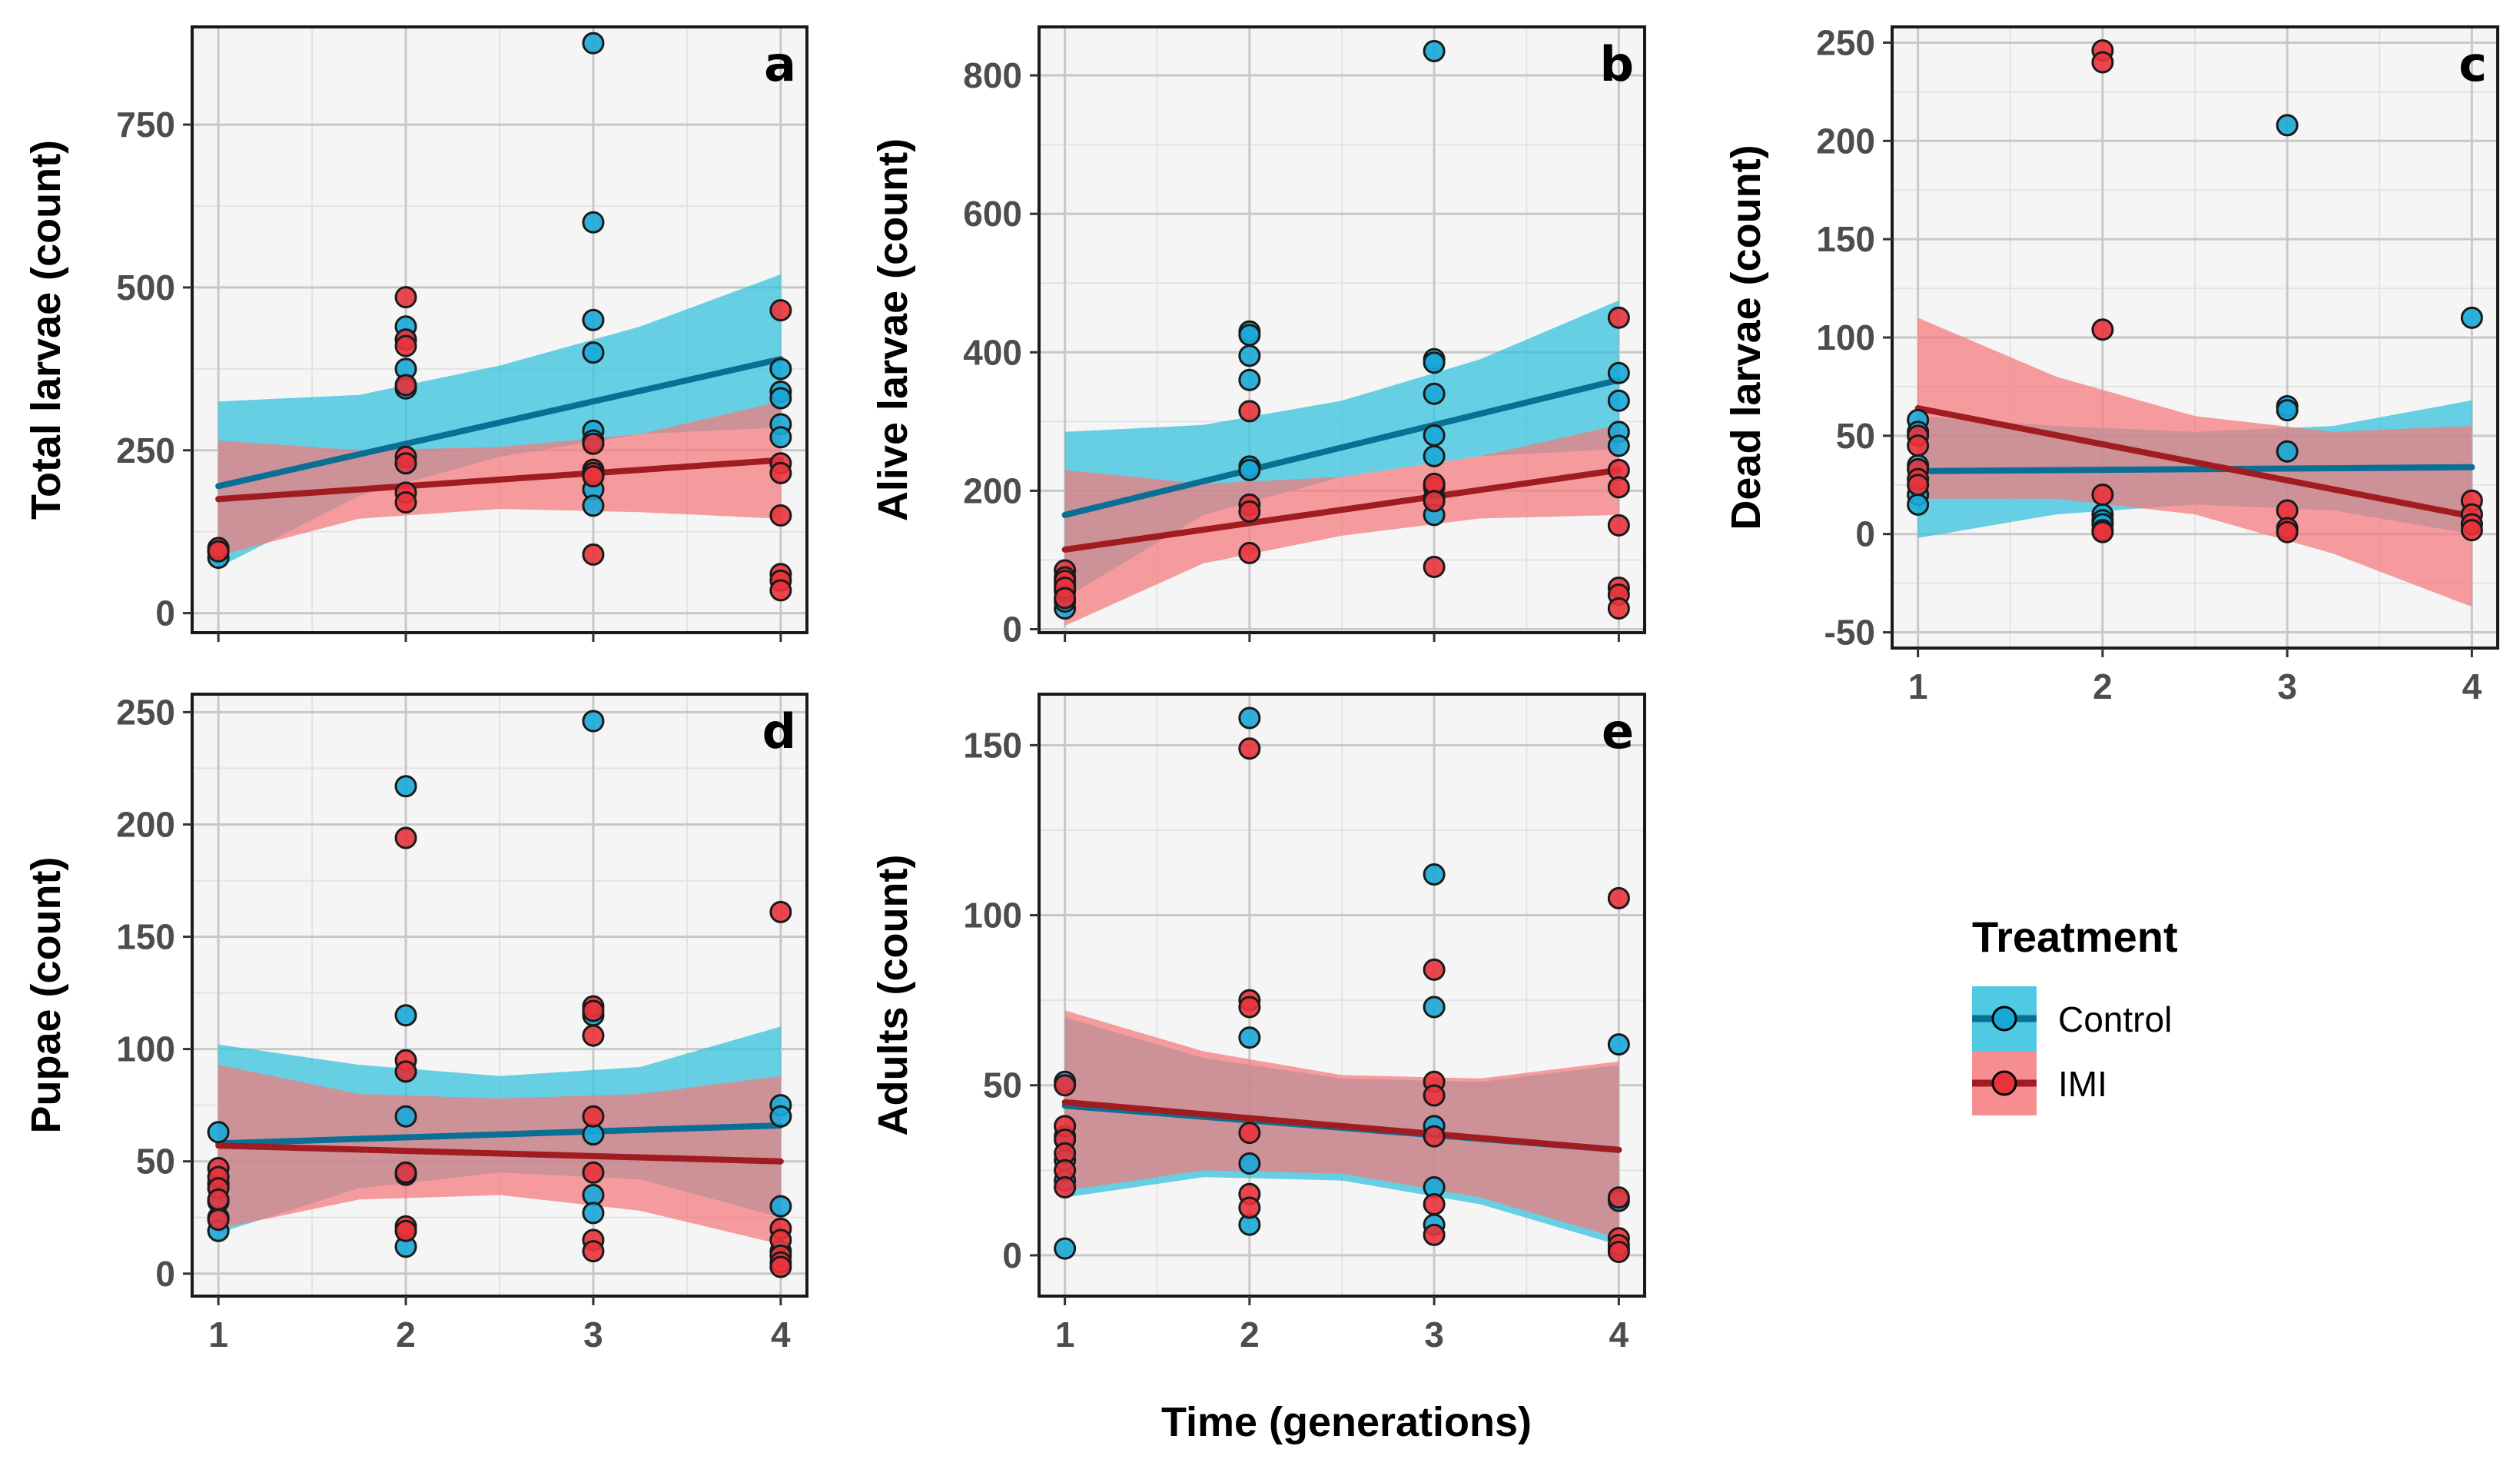 This screenshot has height=1466, width=2520. I want to click on y-axis-title: Alive larvae (count), so click(893, 329).